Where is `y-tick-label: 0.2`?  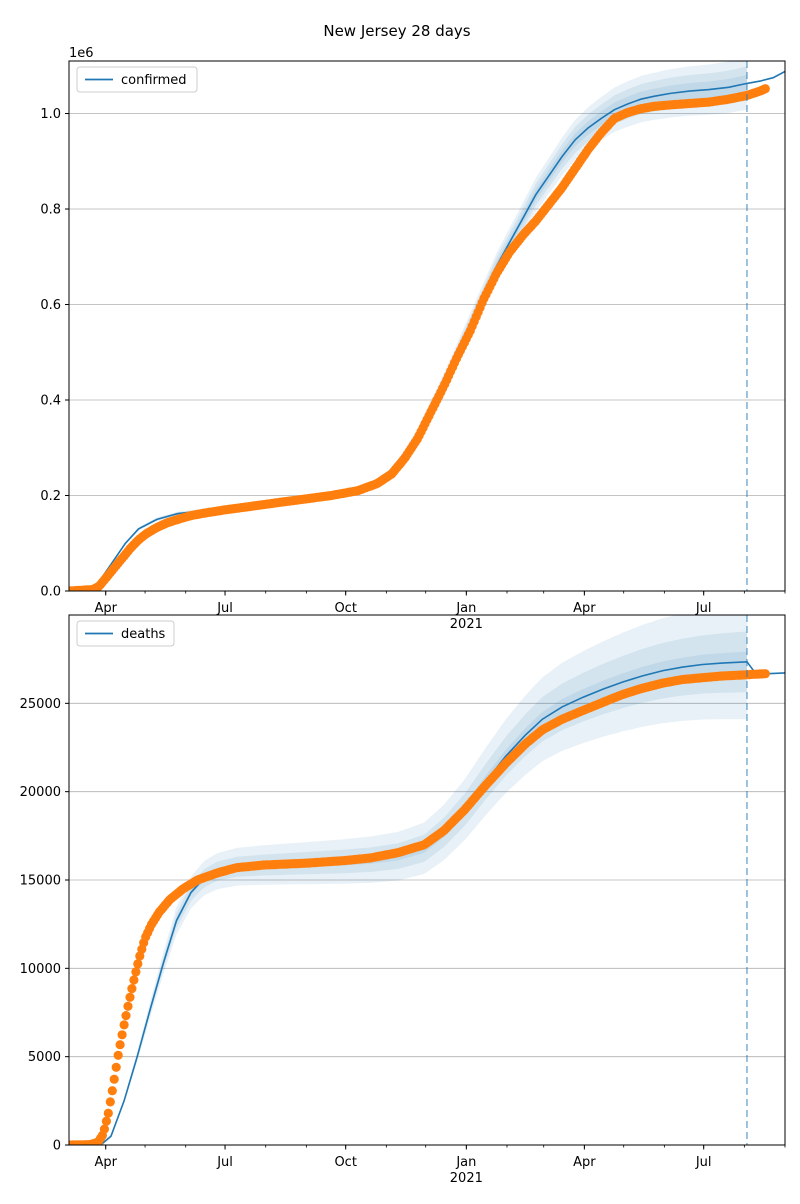 y-tick-label: 0.2 is located at coordinates (50, 496).